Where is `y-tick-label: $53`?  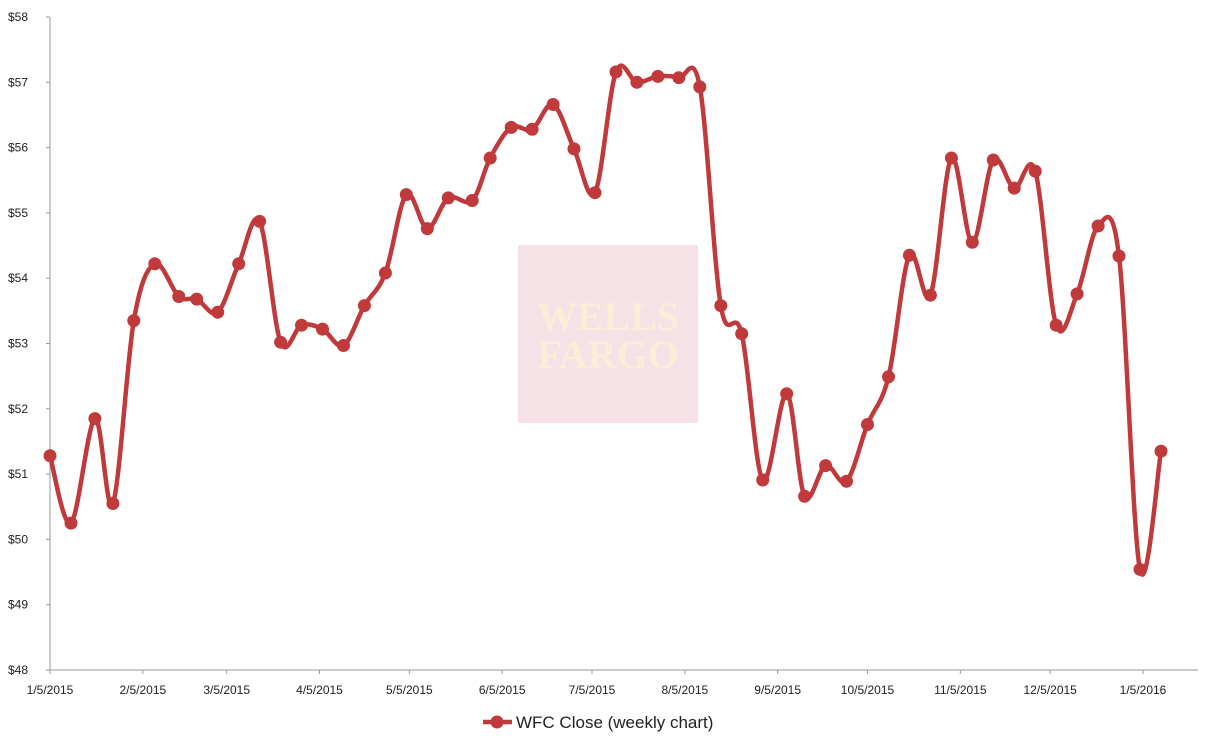 y-tick-label: $53 is located at coordinates (18, 344).